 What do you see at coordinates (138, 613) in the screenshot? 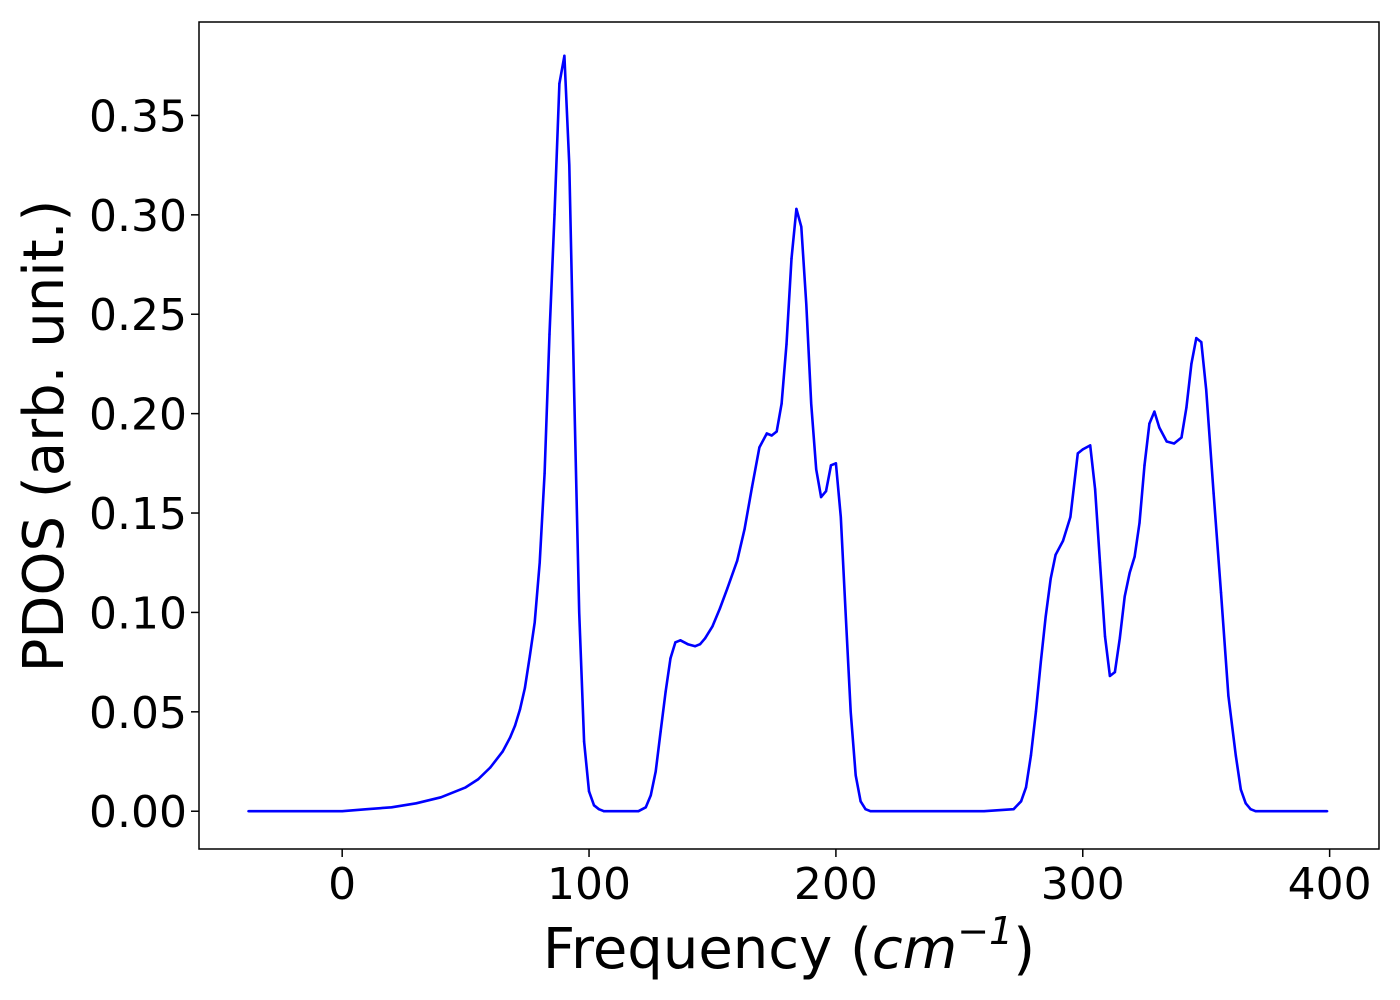
I see `y-tick-label: 0.10` at bounding box center [138, 613].